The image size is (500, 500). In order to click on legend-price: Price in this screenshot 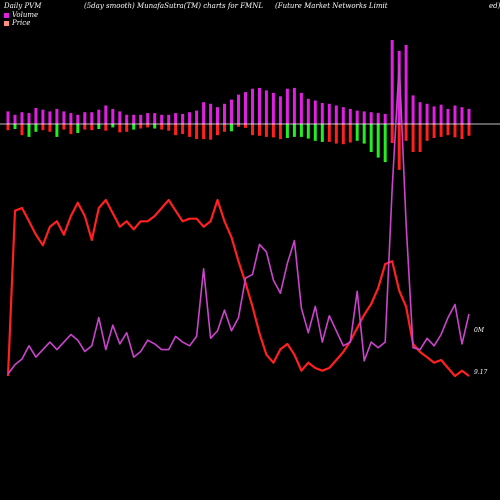, I will do `click(17, 23)`.